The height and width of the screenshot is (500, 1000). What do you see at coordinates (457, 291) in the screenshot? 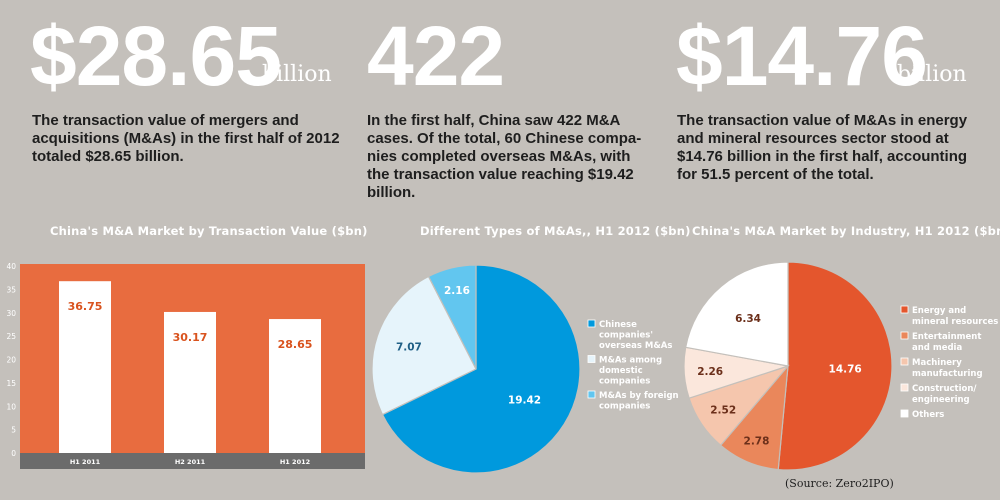
I see `pie-value-label: 2.16` at bounding box center [457, 291].